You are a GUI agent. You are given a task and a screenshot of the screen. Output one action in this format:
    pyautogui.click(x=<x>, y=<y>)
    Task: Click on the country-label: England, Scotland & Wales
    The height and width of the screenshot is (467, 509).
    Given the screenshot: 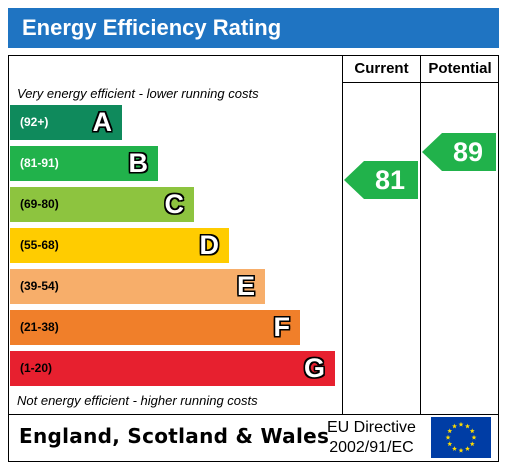 What is the action you would take?
    pyautogui.click(x=174, y=436)
    